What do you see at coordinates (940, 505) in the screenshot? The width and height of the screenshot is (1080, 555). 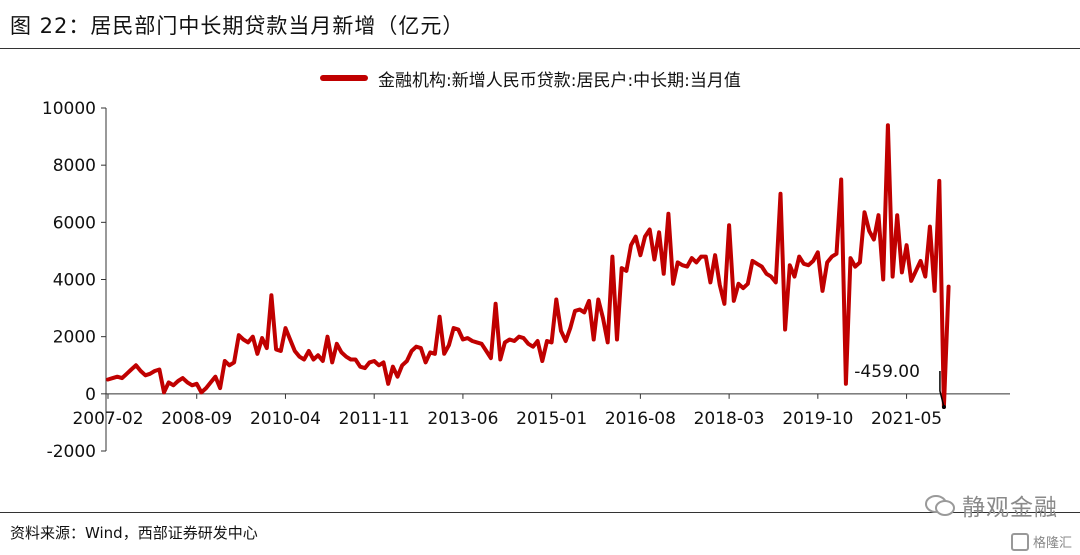 I see `wechat-icon` at bounding box center [940, 505].